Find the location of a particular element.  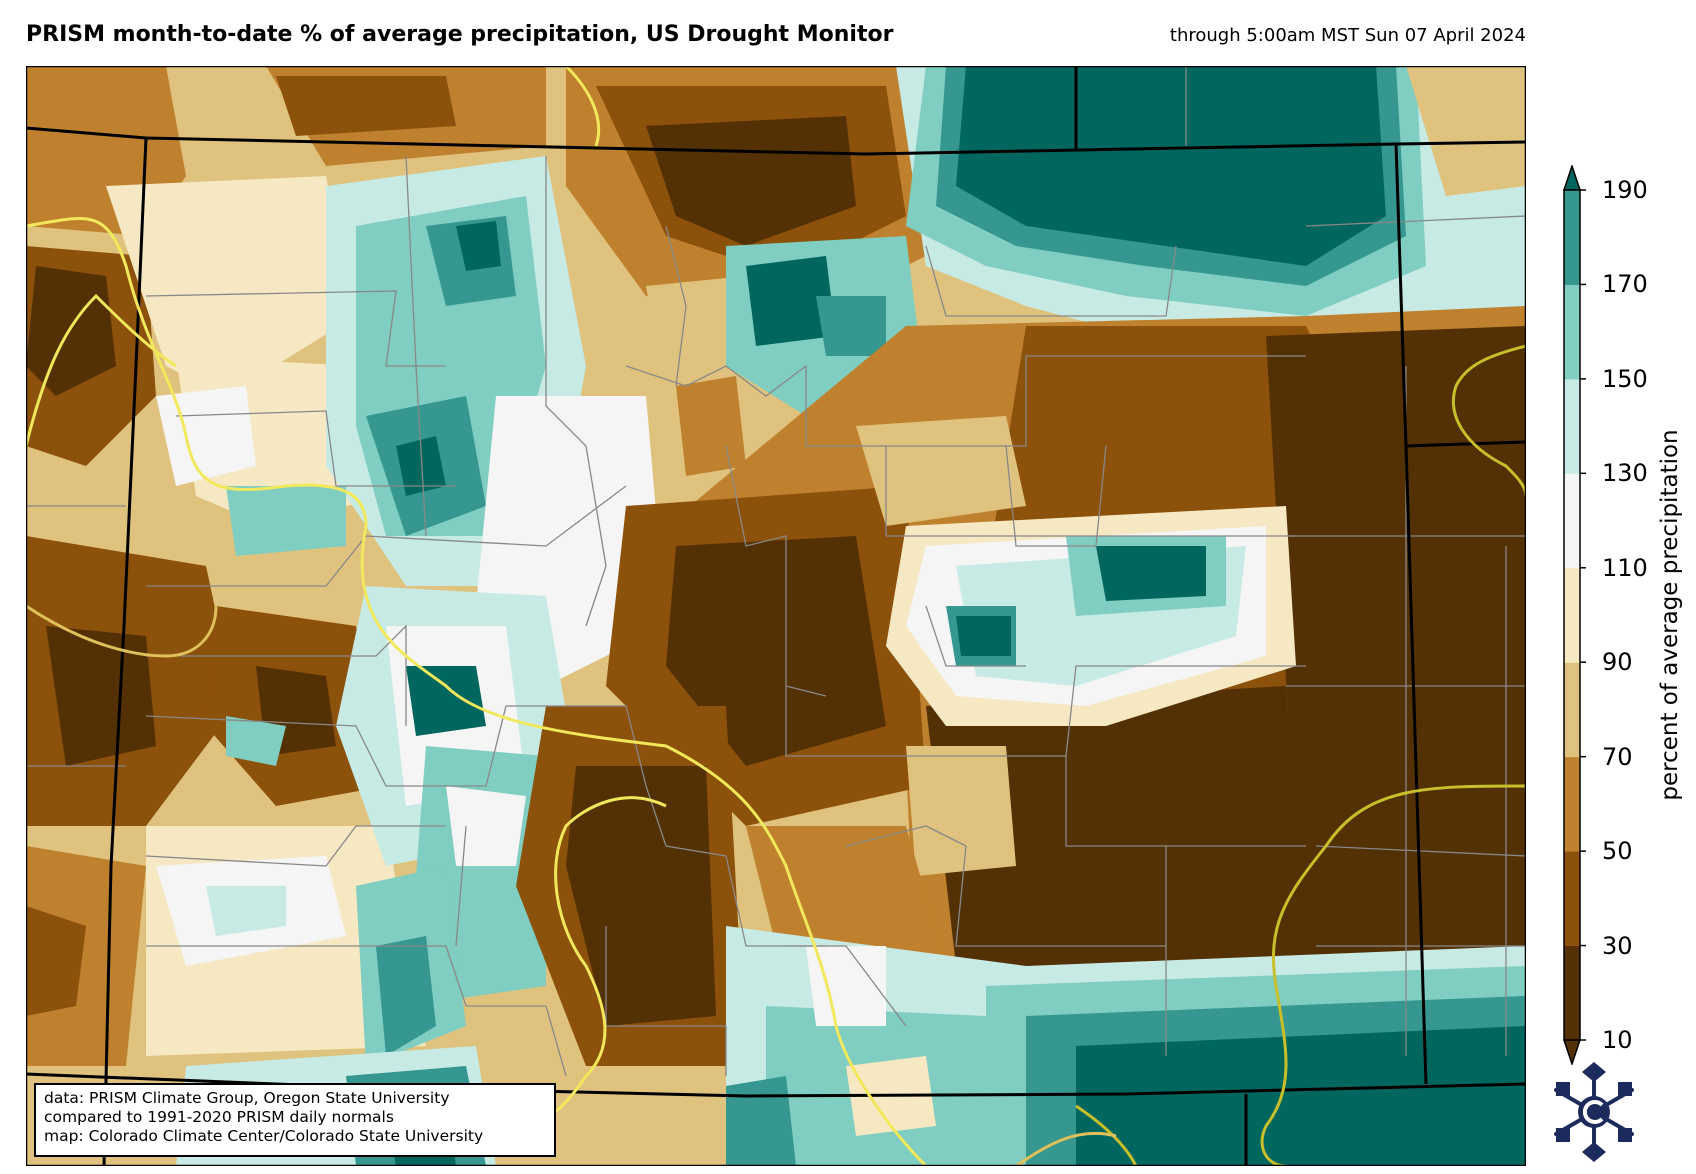

colorbar-scale is located at coordinates (1574, 615).